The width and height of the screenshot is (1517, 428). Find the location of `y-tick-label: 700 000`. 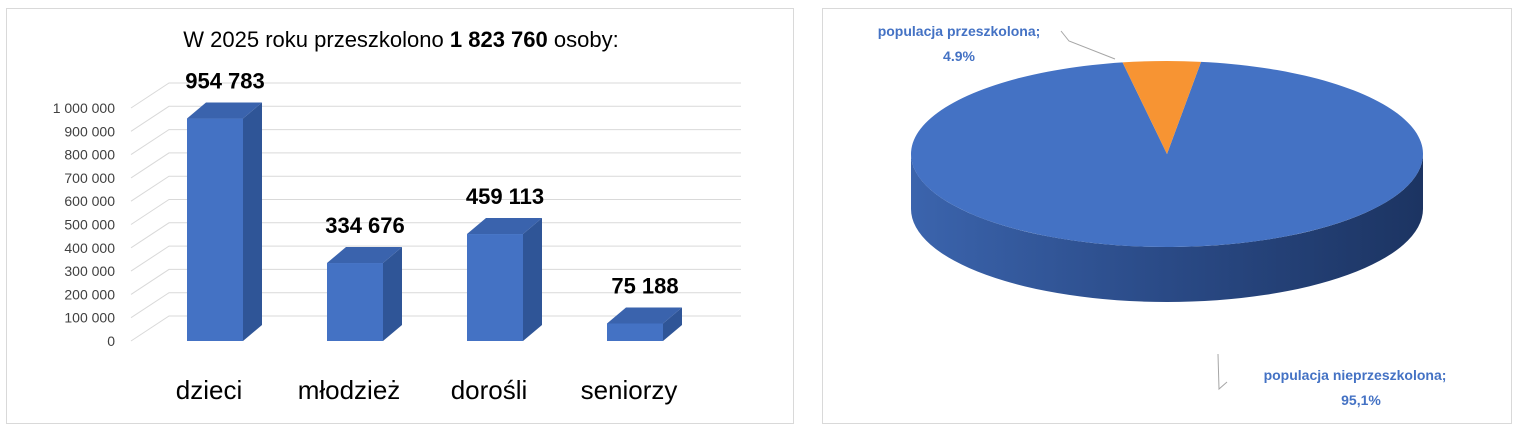

y-tick-label: 700 000 is located at coordinates (89, 178).